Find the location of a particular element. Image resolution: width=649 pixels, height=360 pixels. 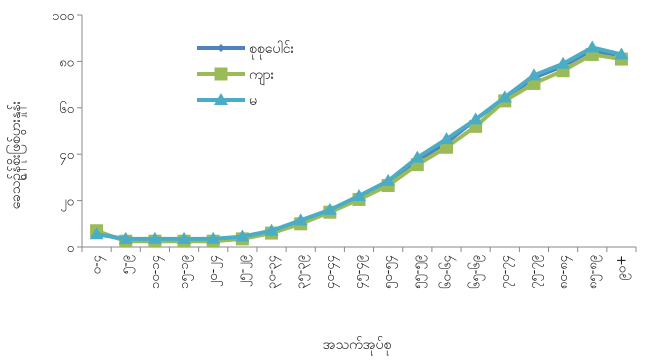

x-tick-label: ၄၅-၄၉ is located at coordinates (360, 272).